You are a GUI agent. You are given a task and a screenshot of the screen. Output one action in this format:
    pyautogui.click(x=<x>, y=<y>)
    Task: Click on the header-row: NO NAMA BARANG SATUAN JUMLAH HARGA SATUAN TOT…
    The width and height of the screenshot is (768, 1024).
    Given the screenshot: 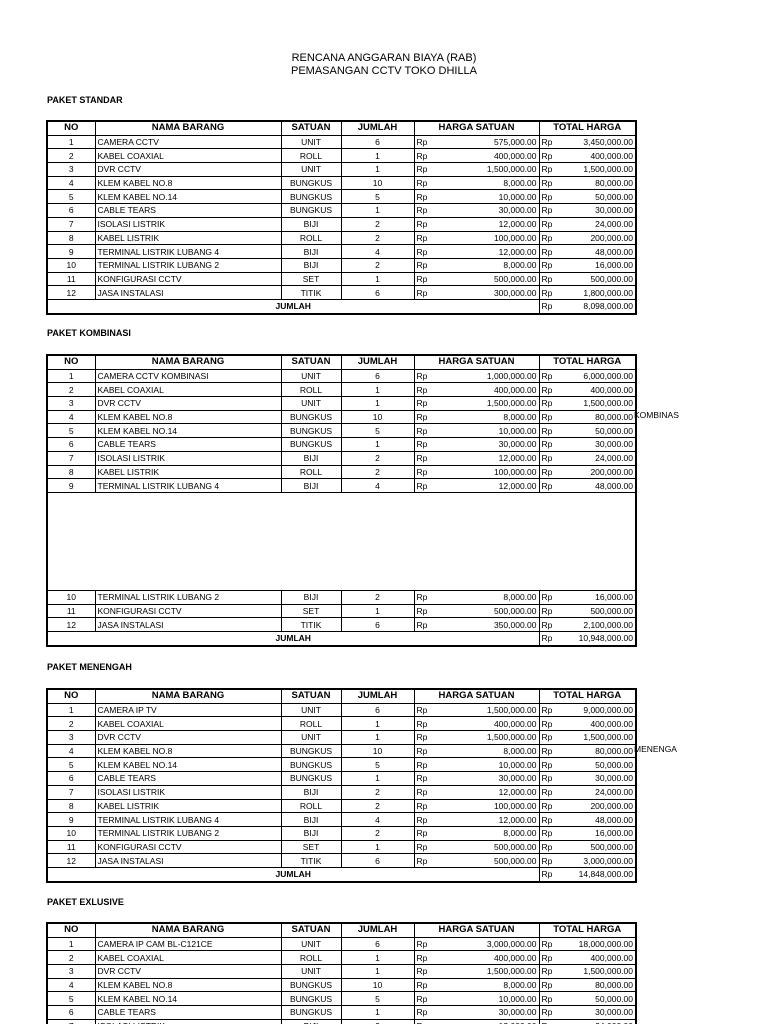 What is the action you would take?
    pyautogui.click(x=341, y=696)
    